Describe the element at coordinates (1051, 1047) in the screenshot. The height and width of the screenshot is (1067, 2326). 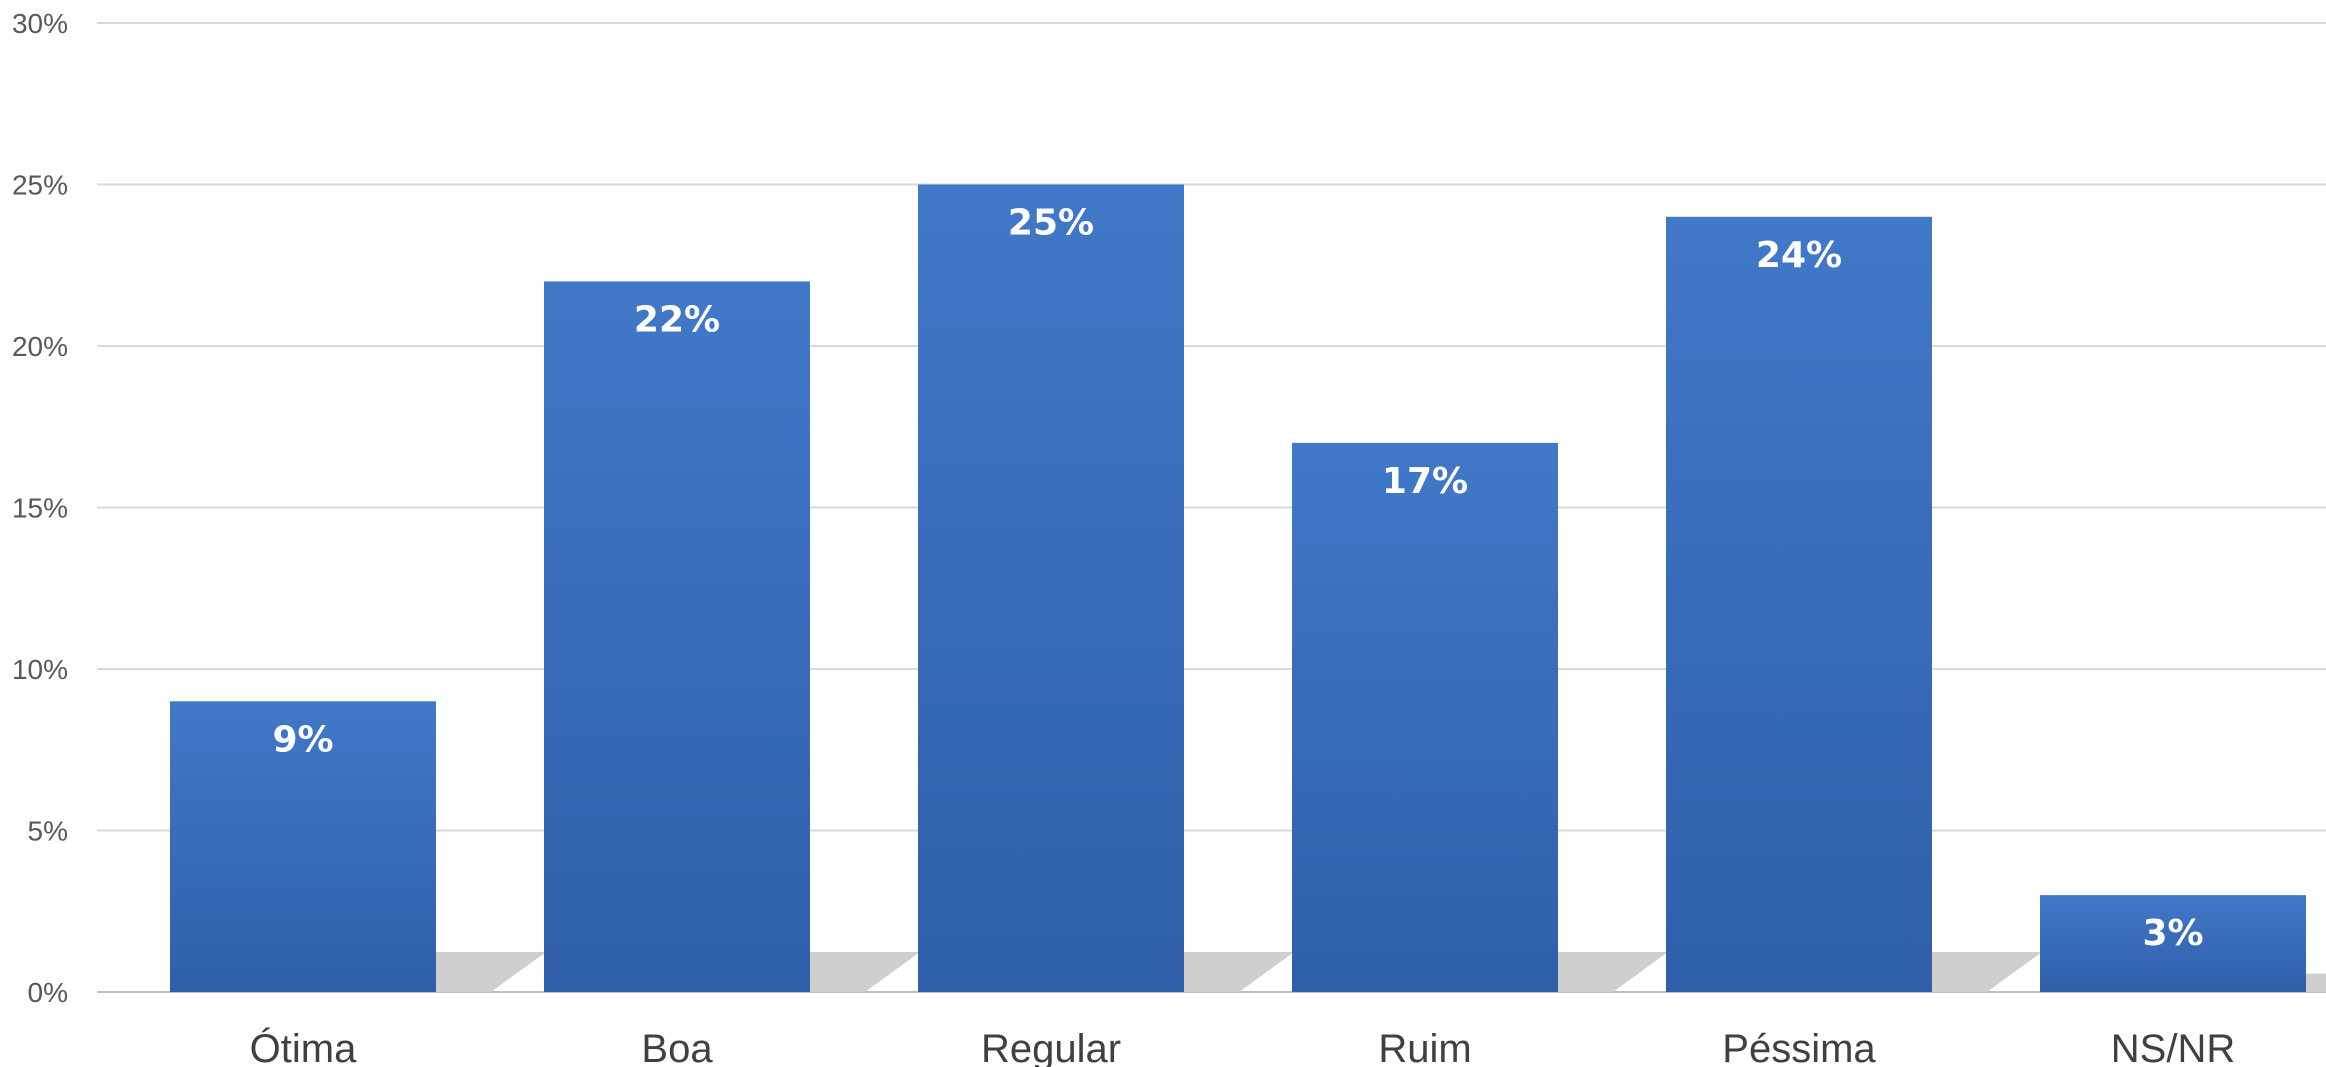
I see `x-tick-label: Regular` at that location.